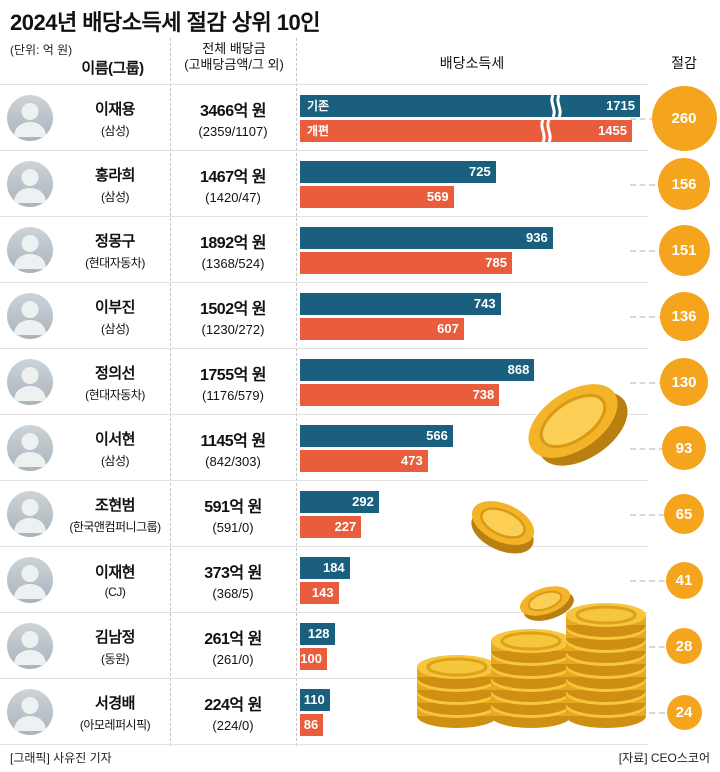 Image resolution: width=720 pixels, height=772 pixels. I want to click on name-cell: 서경배 (아모레퍼시픽), so click(115, 712).